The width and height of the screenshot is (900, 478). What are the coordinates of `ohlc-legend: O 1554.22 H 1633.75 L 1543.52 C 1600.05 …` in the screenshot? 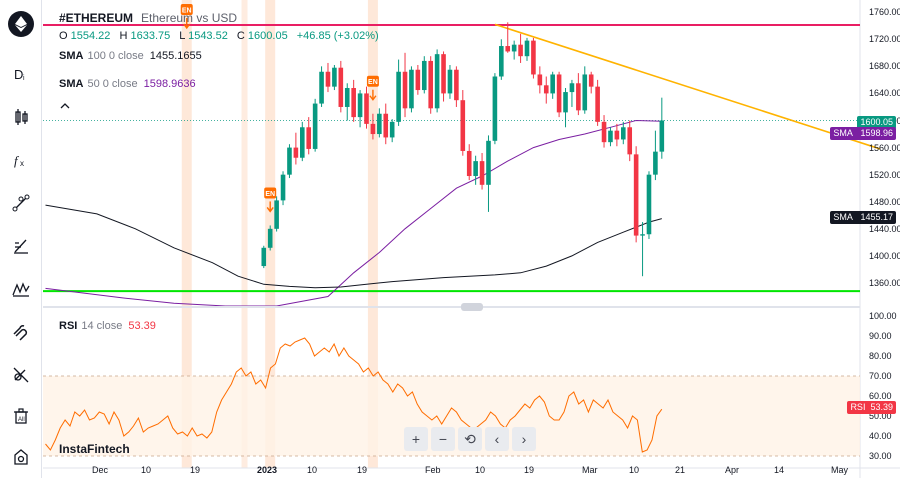 It's located at (222, 36).